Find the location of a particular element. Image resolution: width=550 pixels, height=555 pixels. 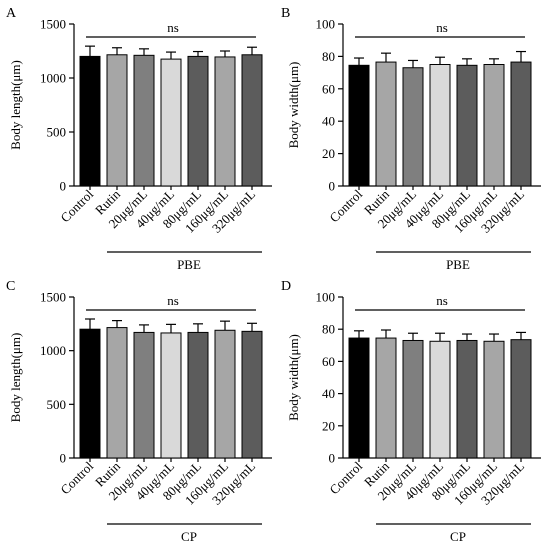

panel-letter: C is located at coordinates (10, 286).